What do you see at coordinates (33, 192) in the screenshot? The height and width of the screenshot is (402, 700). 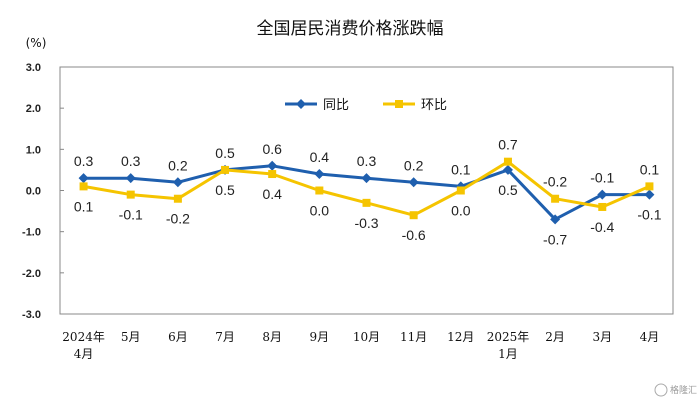 I see `y-tick-label: 0.0` at bounding box center [33, 192].